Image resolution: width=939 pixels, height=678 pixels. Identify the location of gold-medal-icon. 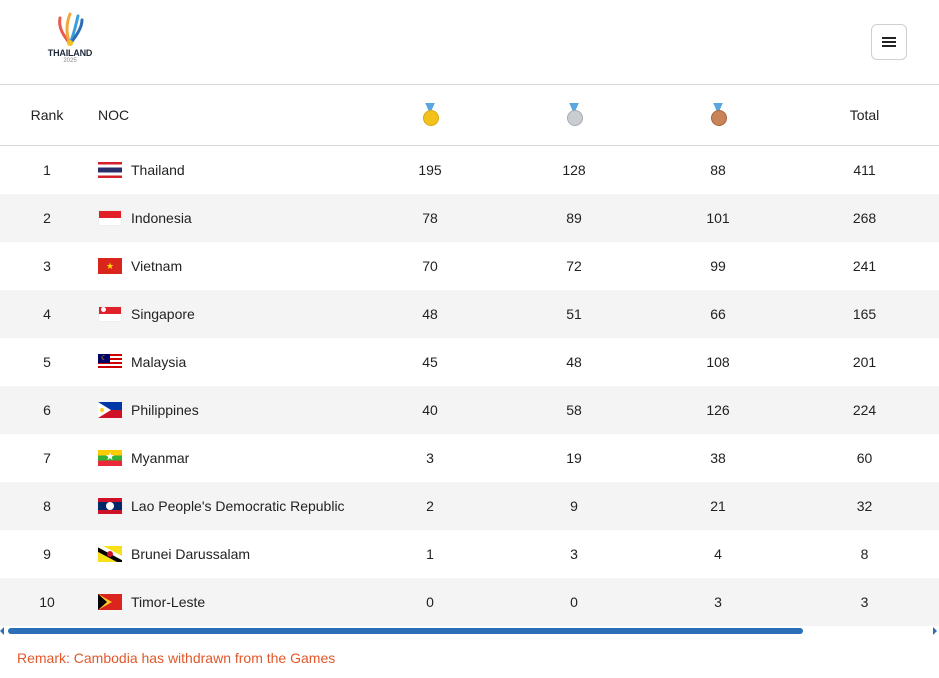
(430, 114).